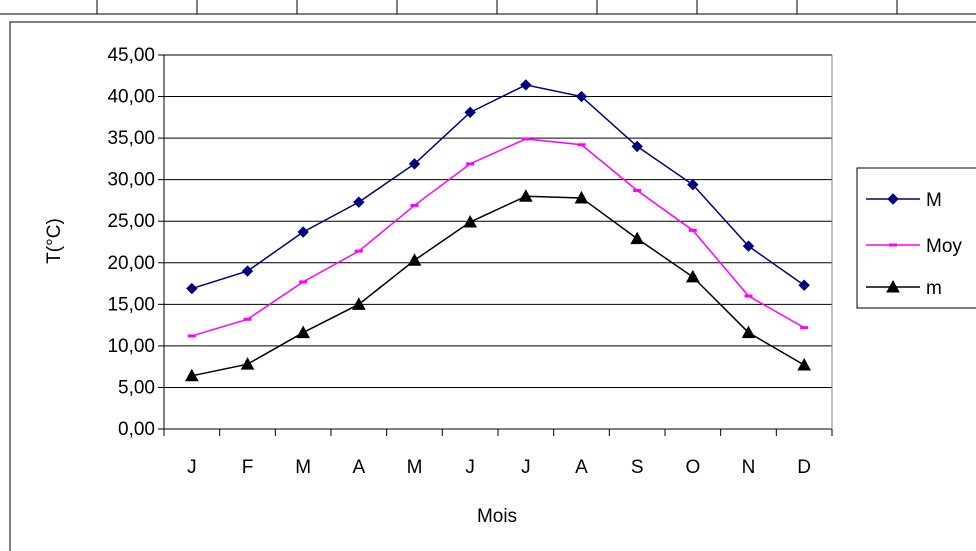 Image resolution: width=976 pixels, height=551 pixels. What do you see at coordinates (131, 221) in the screenshot?
I see `y-tick-label: 25,00` at bounding box center [131, 221].